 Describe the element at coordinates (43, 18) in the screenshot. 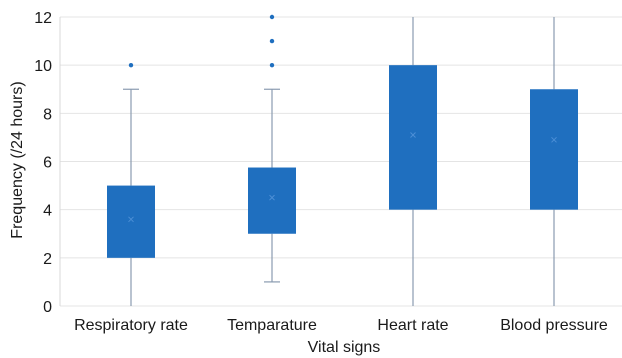

I see `y-tick-label: 12` at that location.